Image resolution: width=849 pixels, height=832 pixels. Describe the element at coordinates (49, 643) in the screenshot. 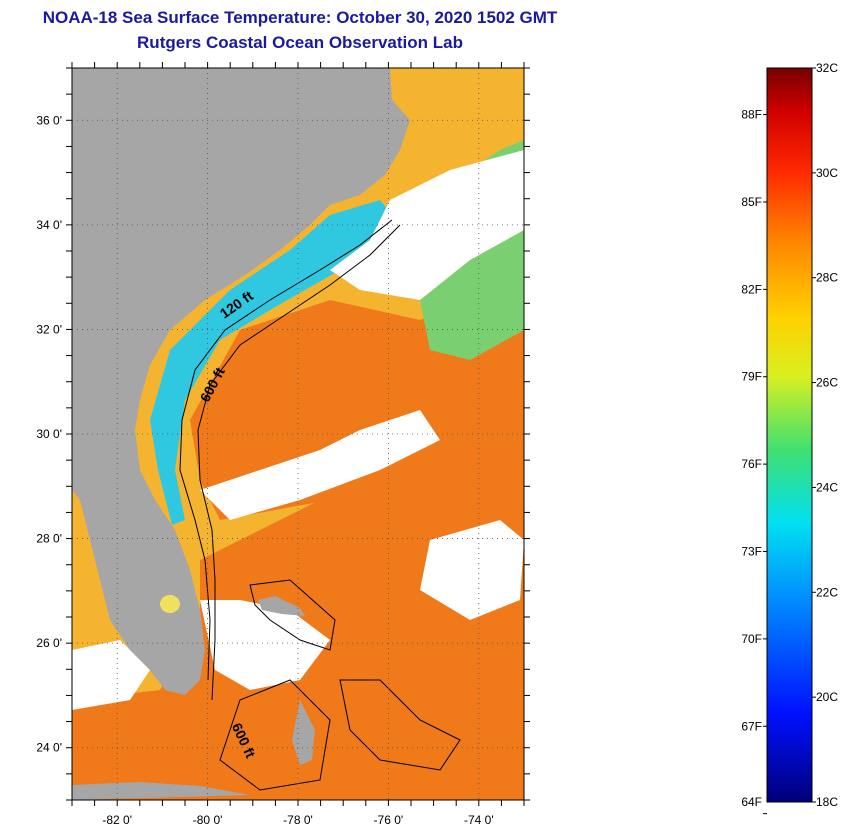

I see `lat-tick-label: 26 0'` at that location.